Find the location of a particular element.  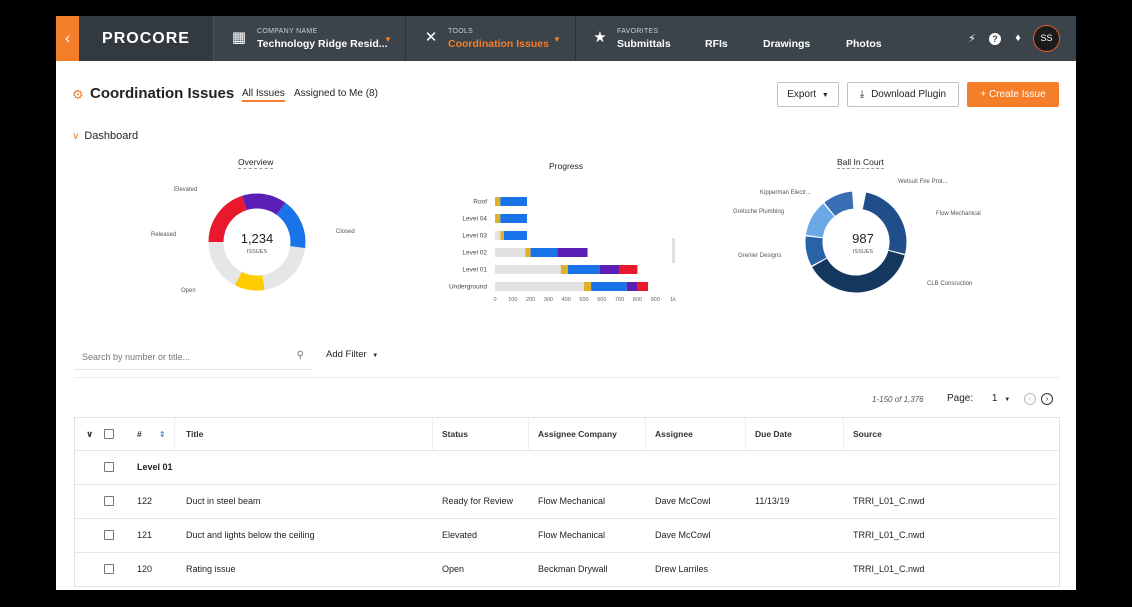

caret-down-icon: ▼ is located at coordinates (375, 356).